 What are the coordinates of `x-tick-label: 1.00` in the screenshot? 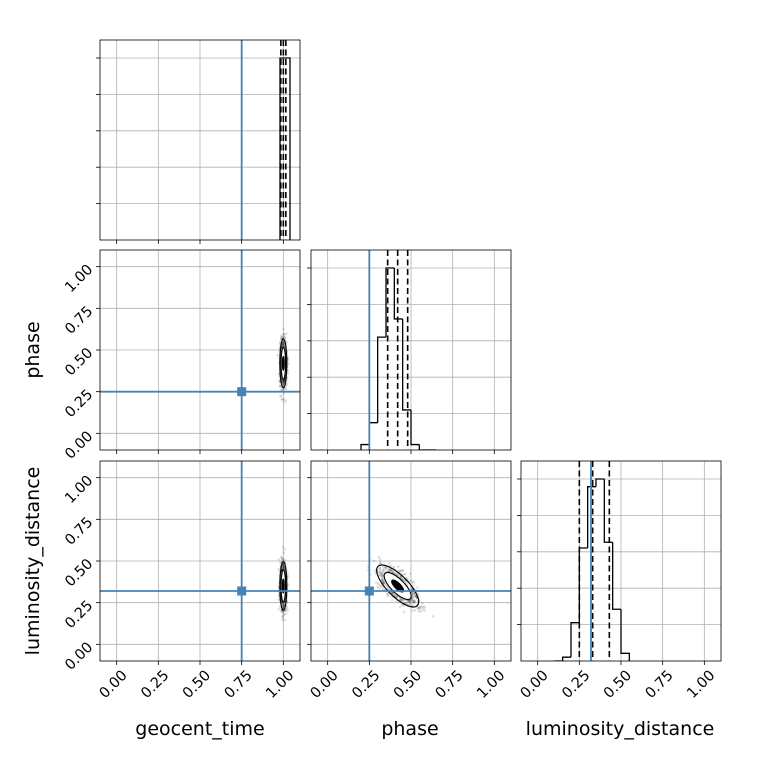 It's located at (491, 685).